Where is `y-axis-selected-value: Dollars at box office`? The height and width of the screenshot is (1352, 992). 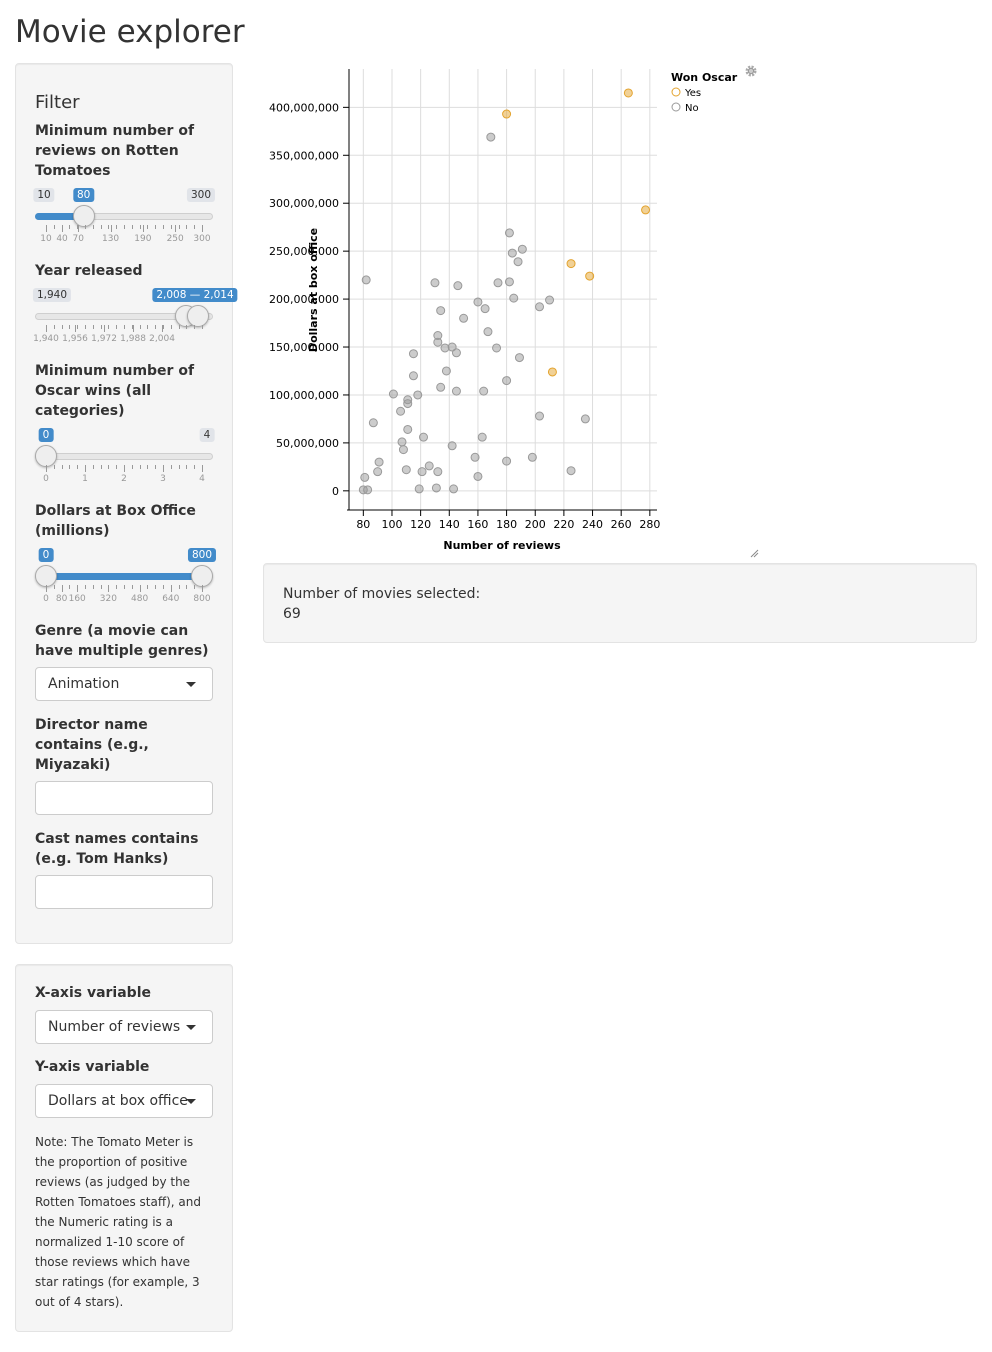
y-axis-selected-value: Dollars at box office is located at coordinates (118, 1101).